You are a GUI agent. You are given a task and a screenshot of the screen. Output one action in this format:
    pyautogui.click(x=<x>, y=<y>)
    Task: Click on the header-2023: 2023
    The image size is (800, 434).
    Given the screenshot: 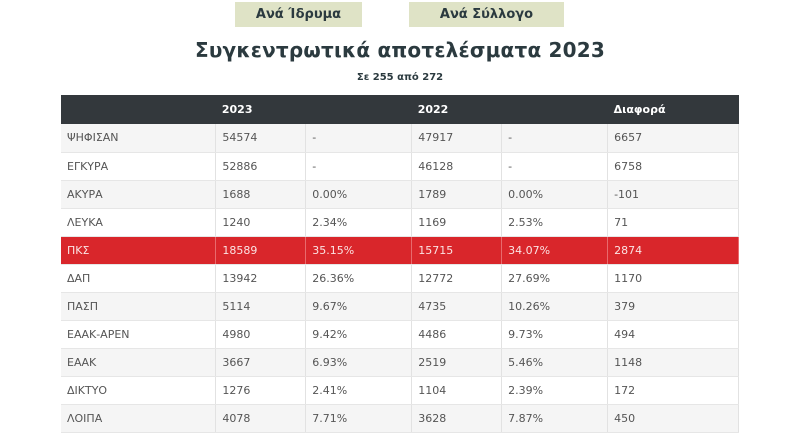 What is the action you would take?
    pyautogui.click(x=260, y=109)
    